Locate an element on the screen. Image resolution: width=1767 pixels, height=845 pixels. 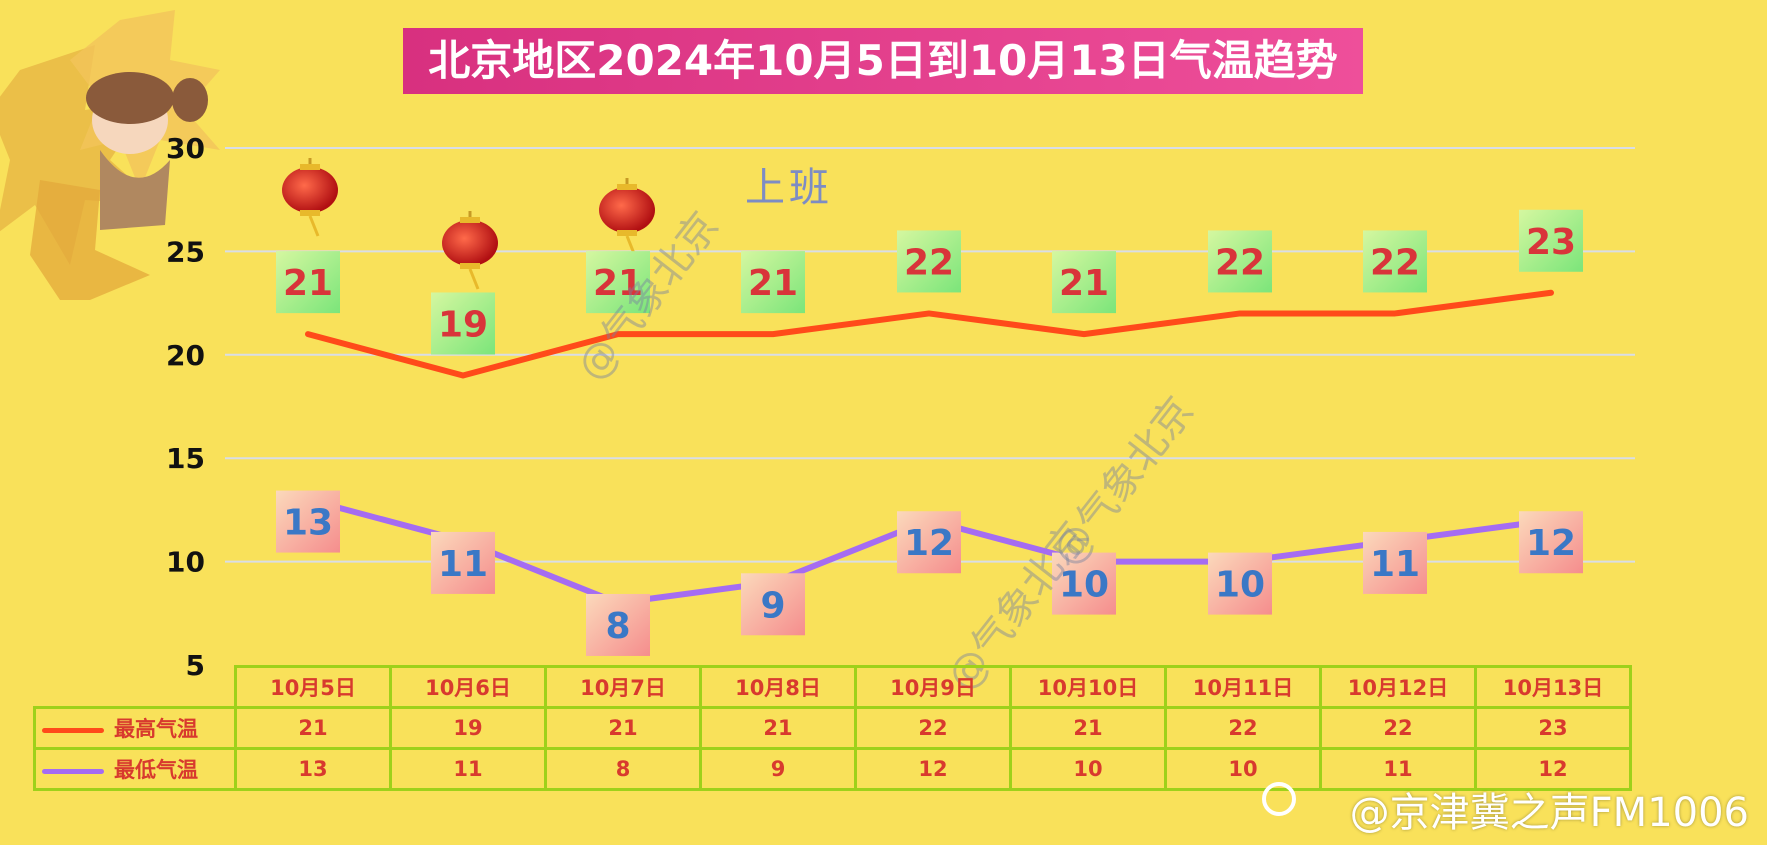
y-tick-label: 20 is located at coordinates (185, 355).